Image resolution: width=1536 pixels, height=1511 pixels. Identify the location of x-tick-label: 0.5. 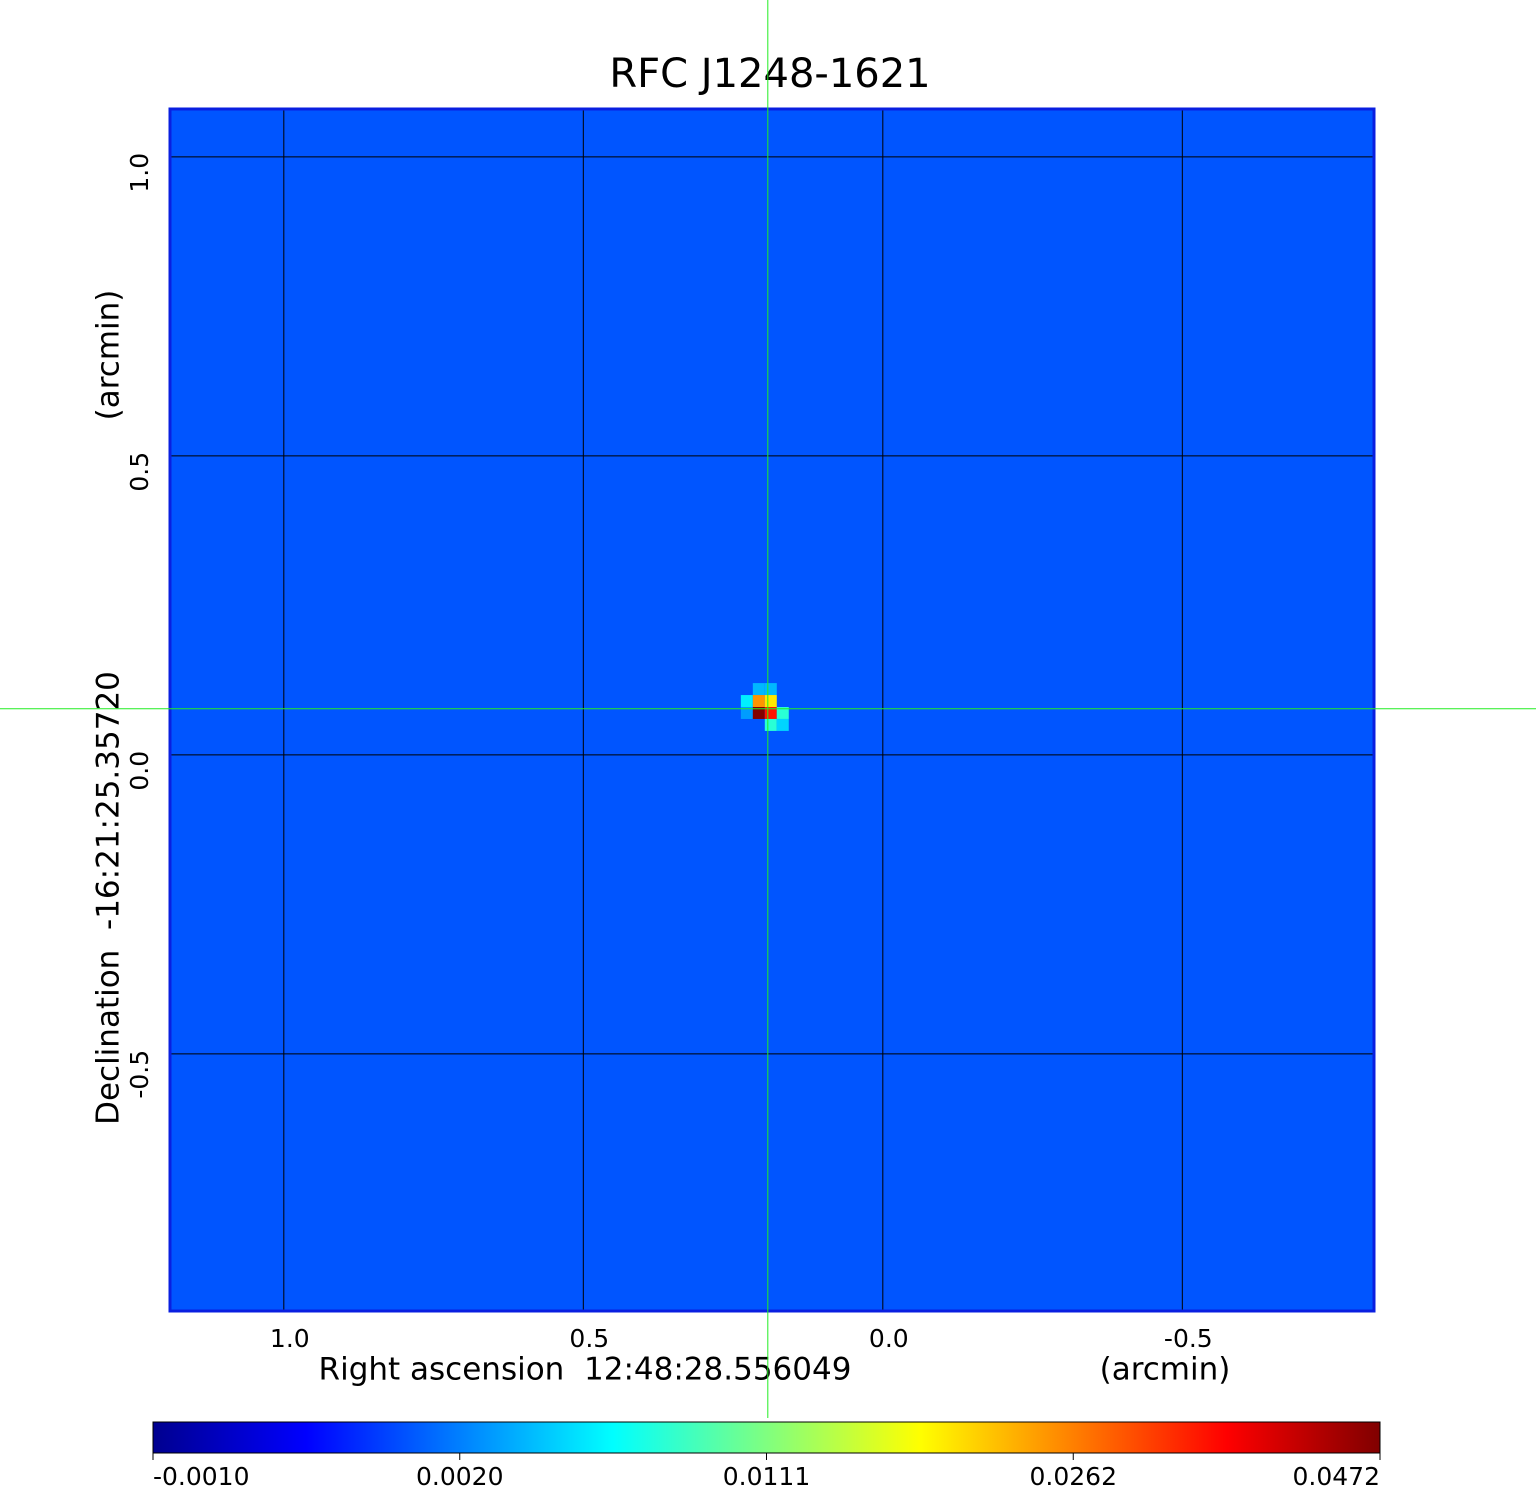
(589, 1338).